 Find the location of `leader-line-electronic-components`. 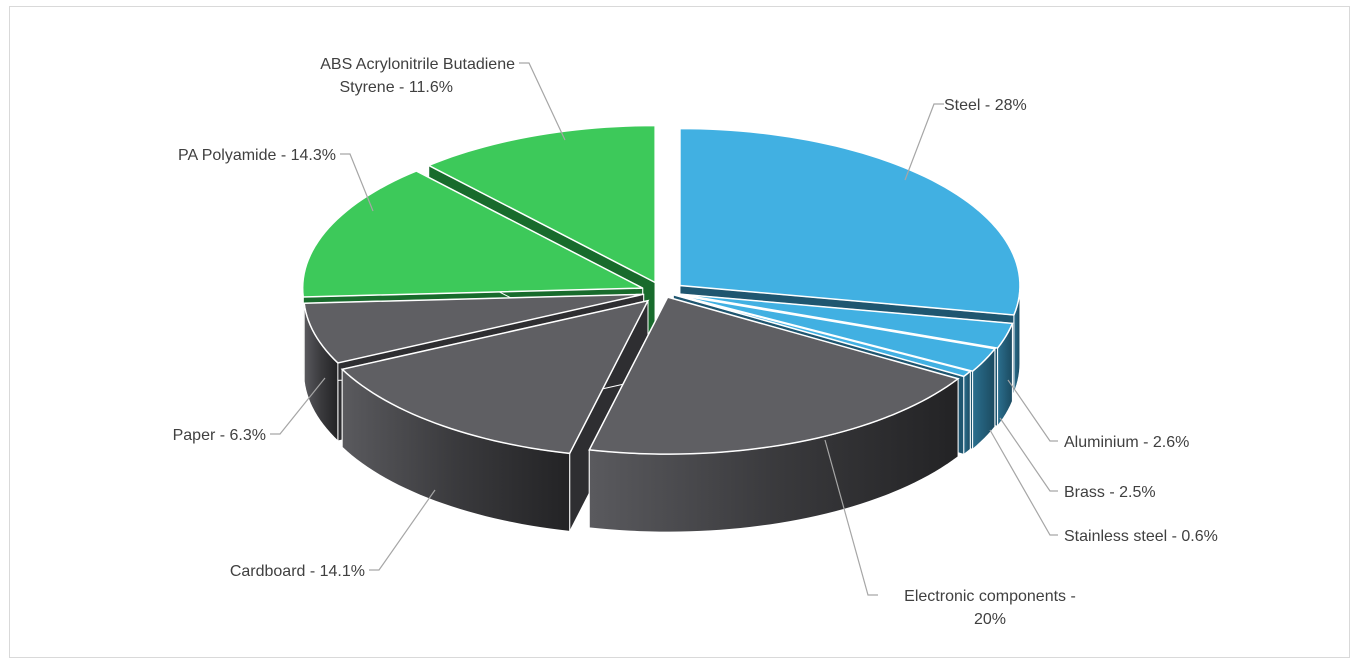

leader-line-electronic-components is located at coordinates (851, 517).